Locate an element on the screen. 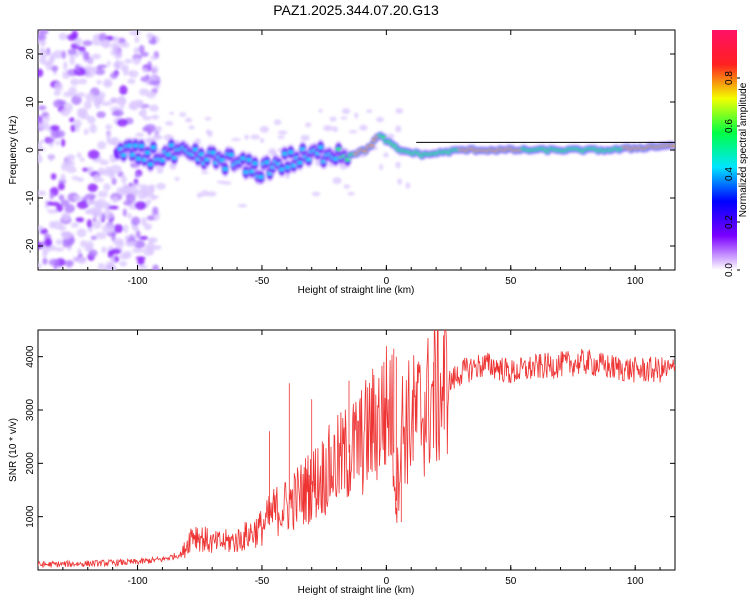 The height and width of the screenshot is (600, 750). x-tick-label: 50 is located at coordinates (511, 581).